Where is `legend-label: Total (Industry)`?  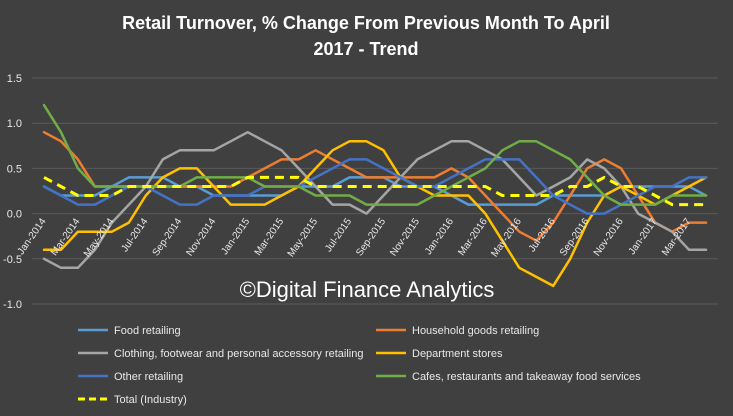 legend-label: Total (Industry) is located at coordinates (150, 400).